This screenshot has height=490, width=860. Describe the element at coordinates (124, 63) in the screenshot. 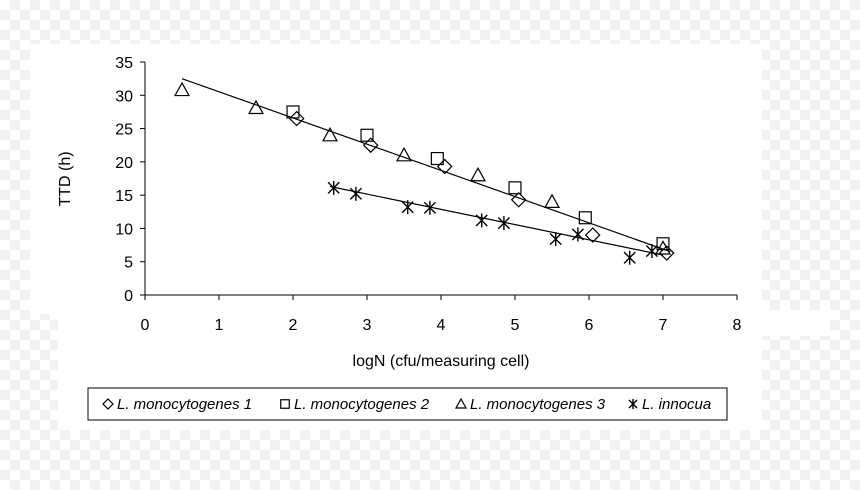

I see `y-tick-label: 35` at that location.